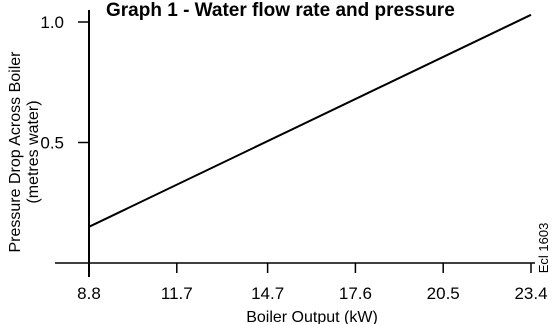 The height and width of the screenshot is (324, 552). What do you see at coordinates (15, 152) in the screenshot?
I see `y-axis-label-line1: Pressure Drop Across Boiler` at bounding box center [15, 152].